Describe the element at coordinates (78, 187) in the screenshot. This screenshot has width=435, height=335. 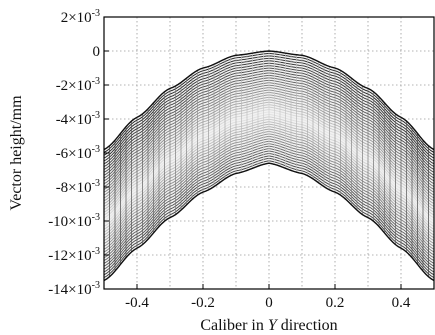
I see `y-tick-label: -8×10⁻³` at that location.